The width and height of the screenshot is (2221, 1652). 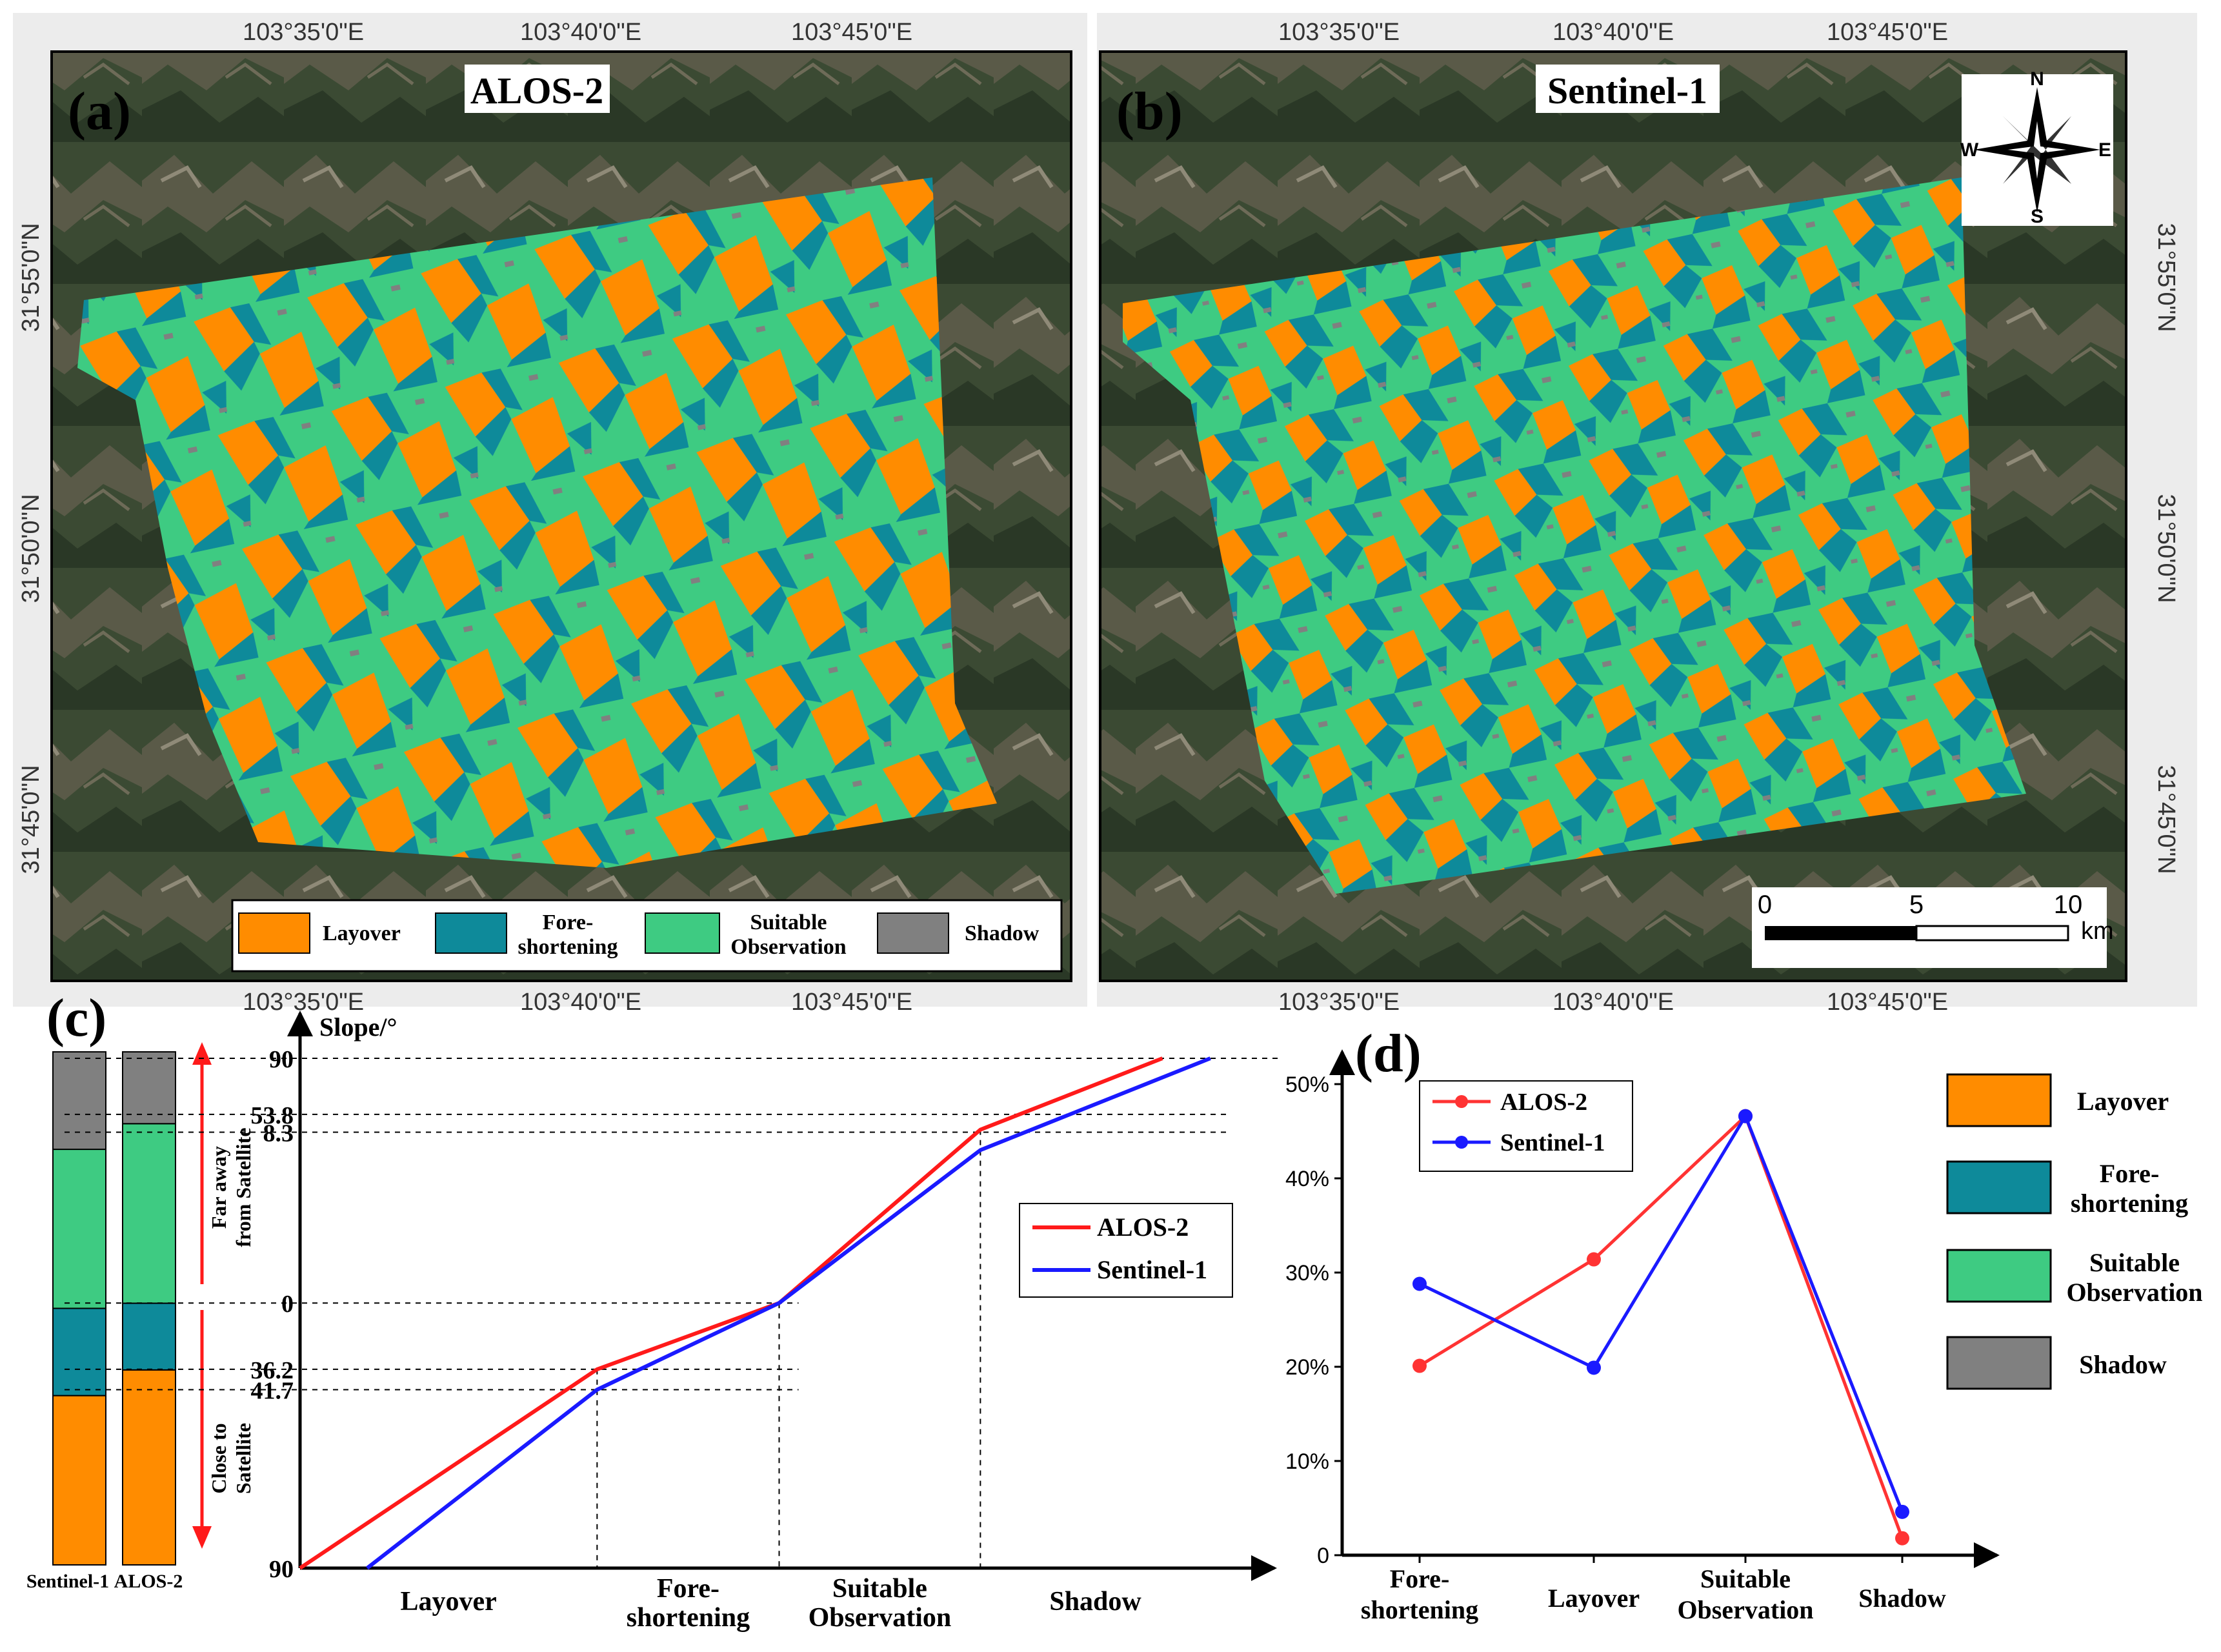 What do you see at coordinates (1307, 1273) in the screenshot?
I see `d-y-tick-label: 30%` at bounding box center [1307, 1273].